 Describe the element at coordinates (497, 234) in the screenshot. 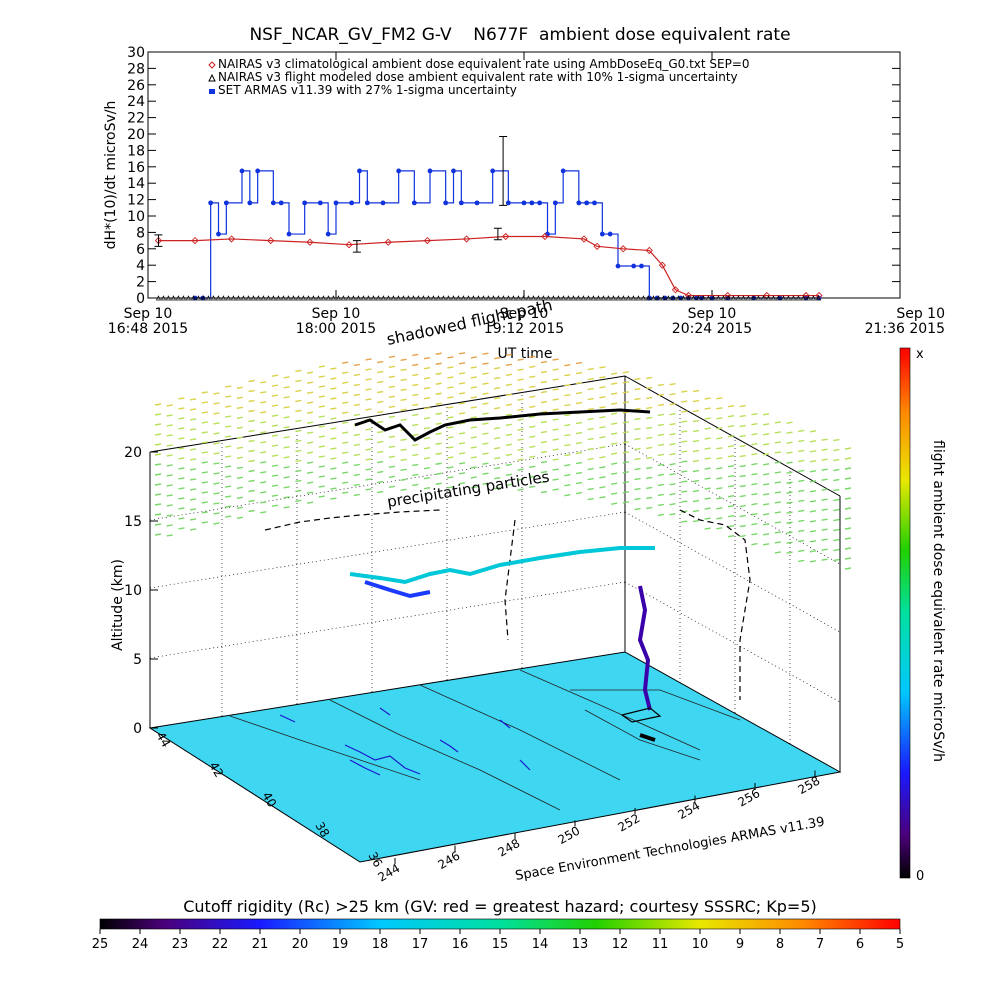

I see `error-bar` at that location.